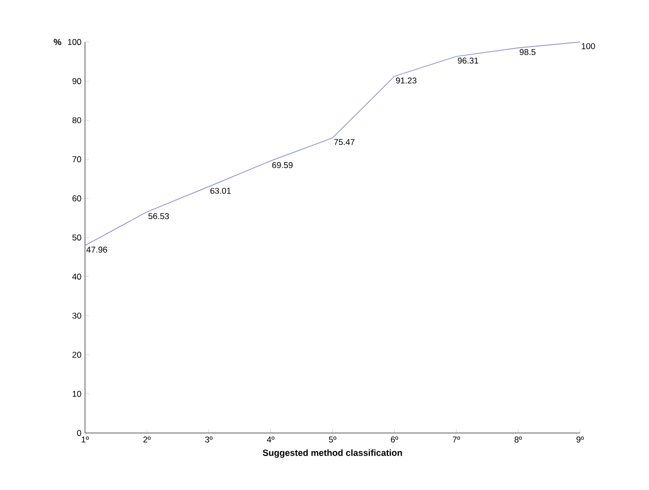 Image resolution: width=649 pixels, height=490 pixels. I want to click on y-tick-label: 100, so click(75, 41).